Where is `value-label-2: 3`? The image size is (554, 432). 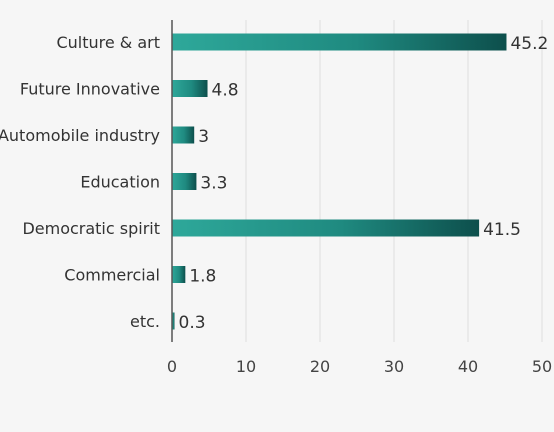 value-label-2: 3 is located at coordinates (203, 137).